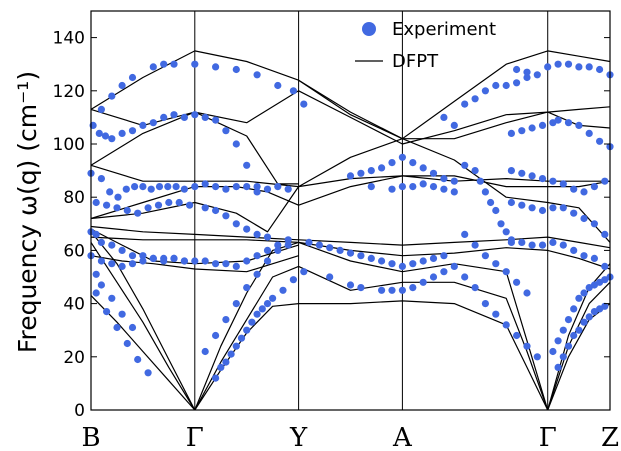 The height and width of the screenshot is (451, 621). What do you see at coordinates (90, 437) in the screenshot?
I see `x-tick-label: B` at bounding box center [90, 437].